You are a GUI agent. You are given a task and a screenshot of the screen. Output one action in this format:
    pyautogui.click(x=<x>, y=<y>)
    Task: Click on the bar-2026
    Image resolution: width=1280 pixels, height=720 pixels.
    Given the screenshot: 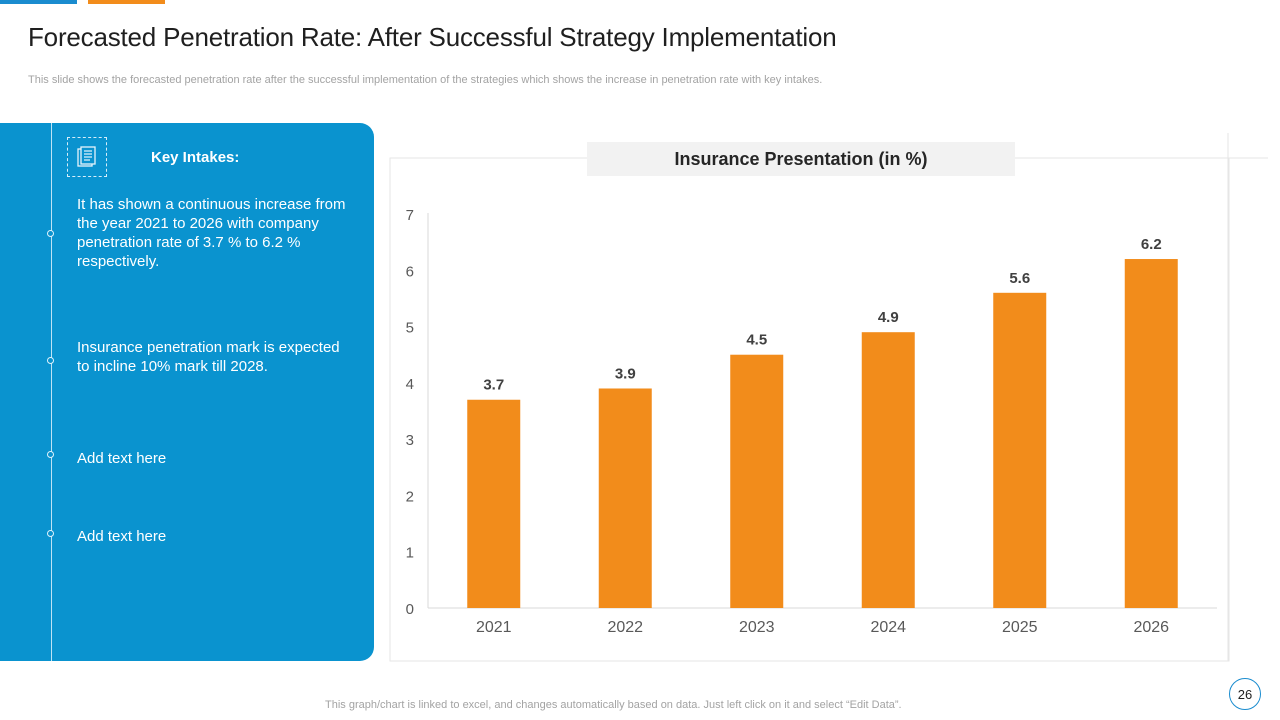 What is the action you would take?
    pyautogui.click(x=1151, y=433)
    